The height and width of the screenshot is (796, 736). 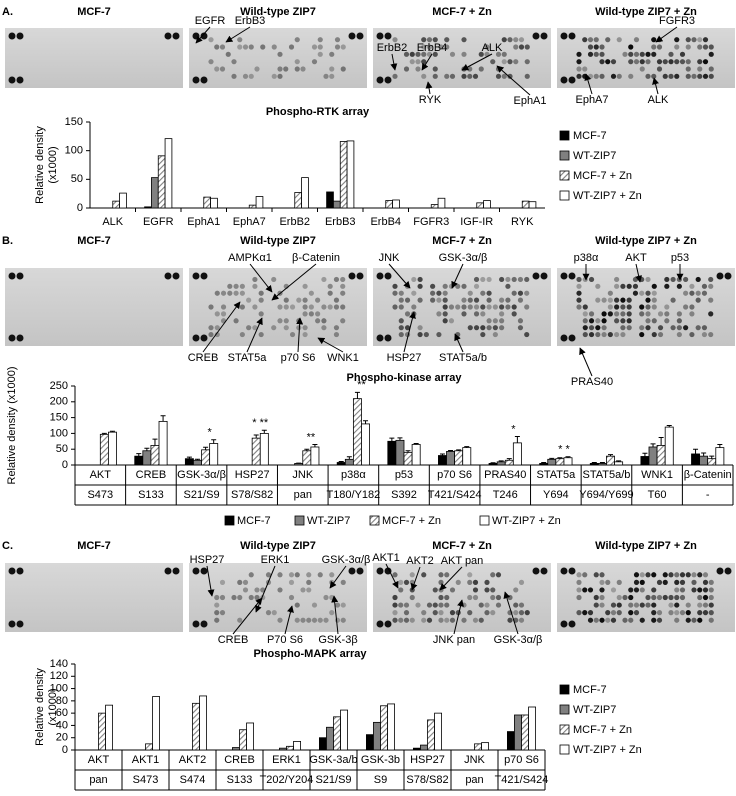 I want to click on y-tick-label: 0, so click(x=65, y=465).